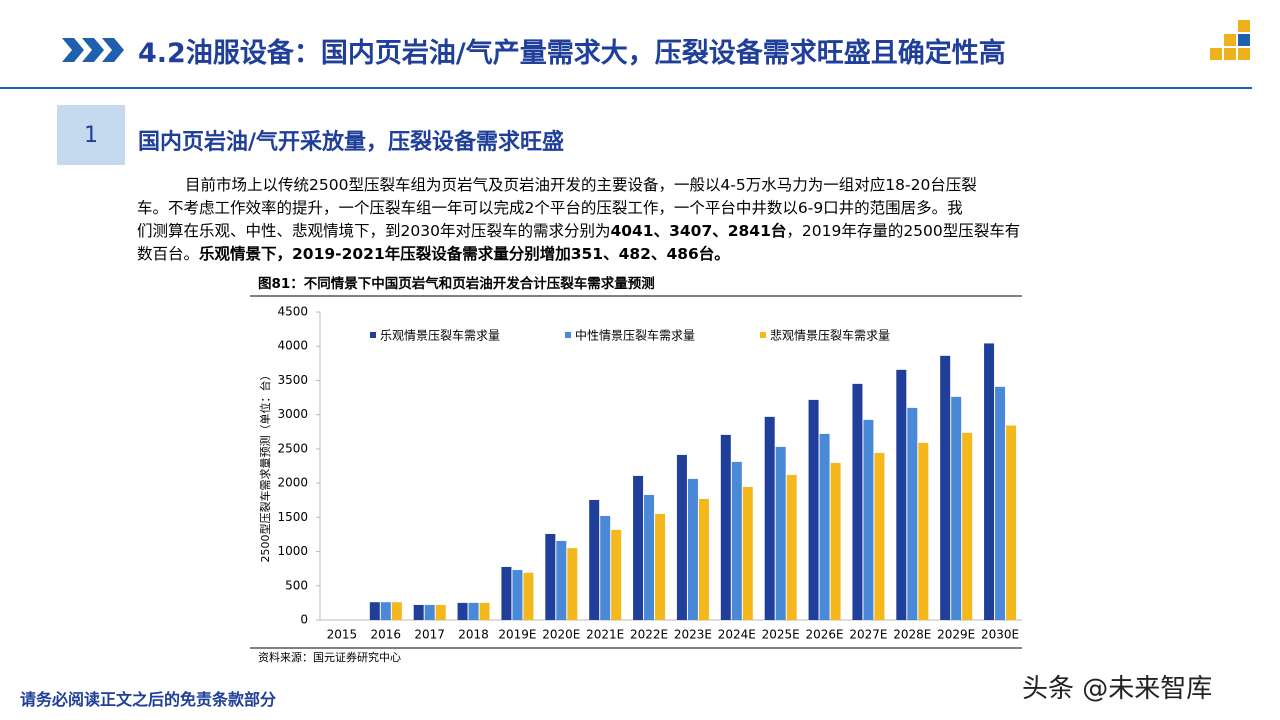  Describe the element at coordinates (572, 53) in the screenshot. I see `page-title: 4.2油服设备：国内页岩油/气产量需求大，压裂设备需求旺盛且确定性高` at that location.